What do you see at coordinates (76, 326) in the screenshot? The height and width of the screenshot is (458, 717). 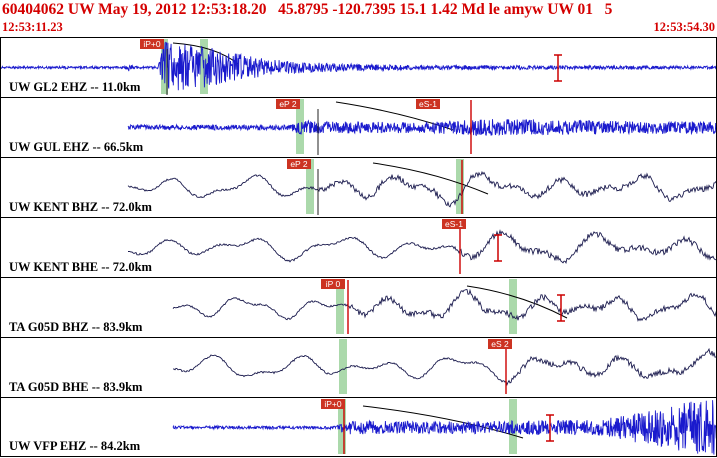 I see `station-label: TA G05D BHZ -- 83.9km` at bounding box center [76, 326].